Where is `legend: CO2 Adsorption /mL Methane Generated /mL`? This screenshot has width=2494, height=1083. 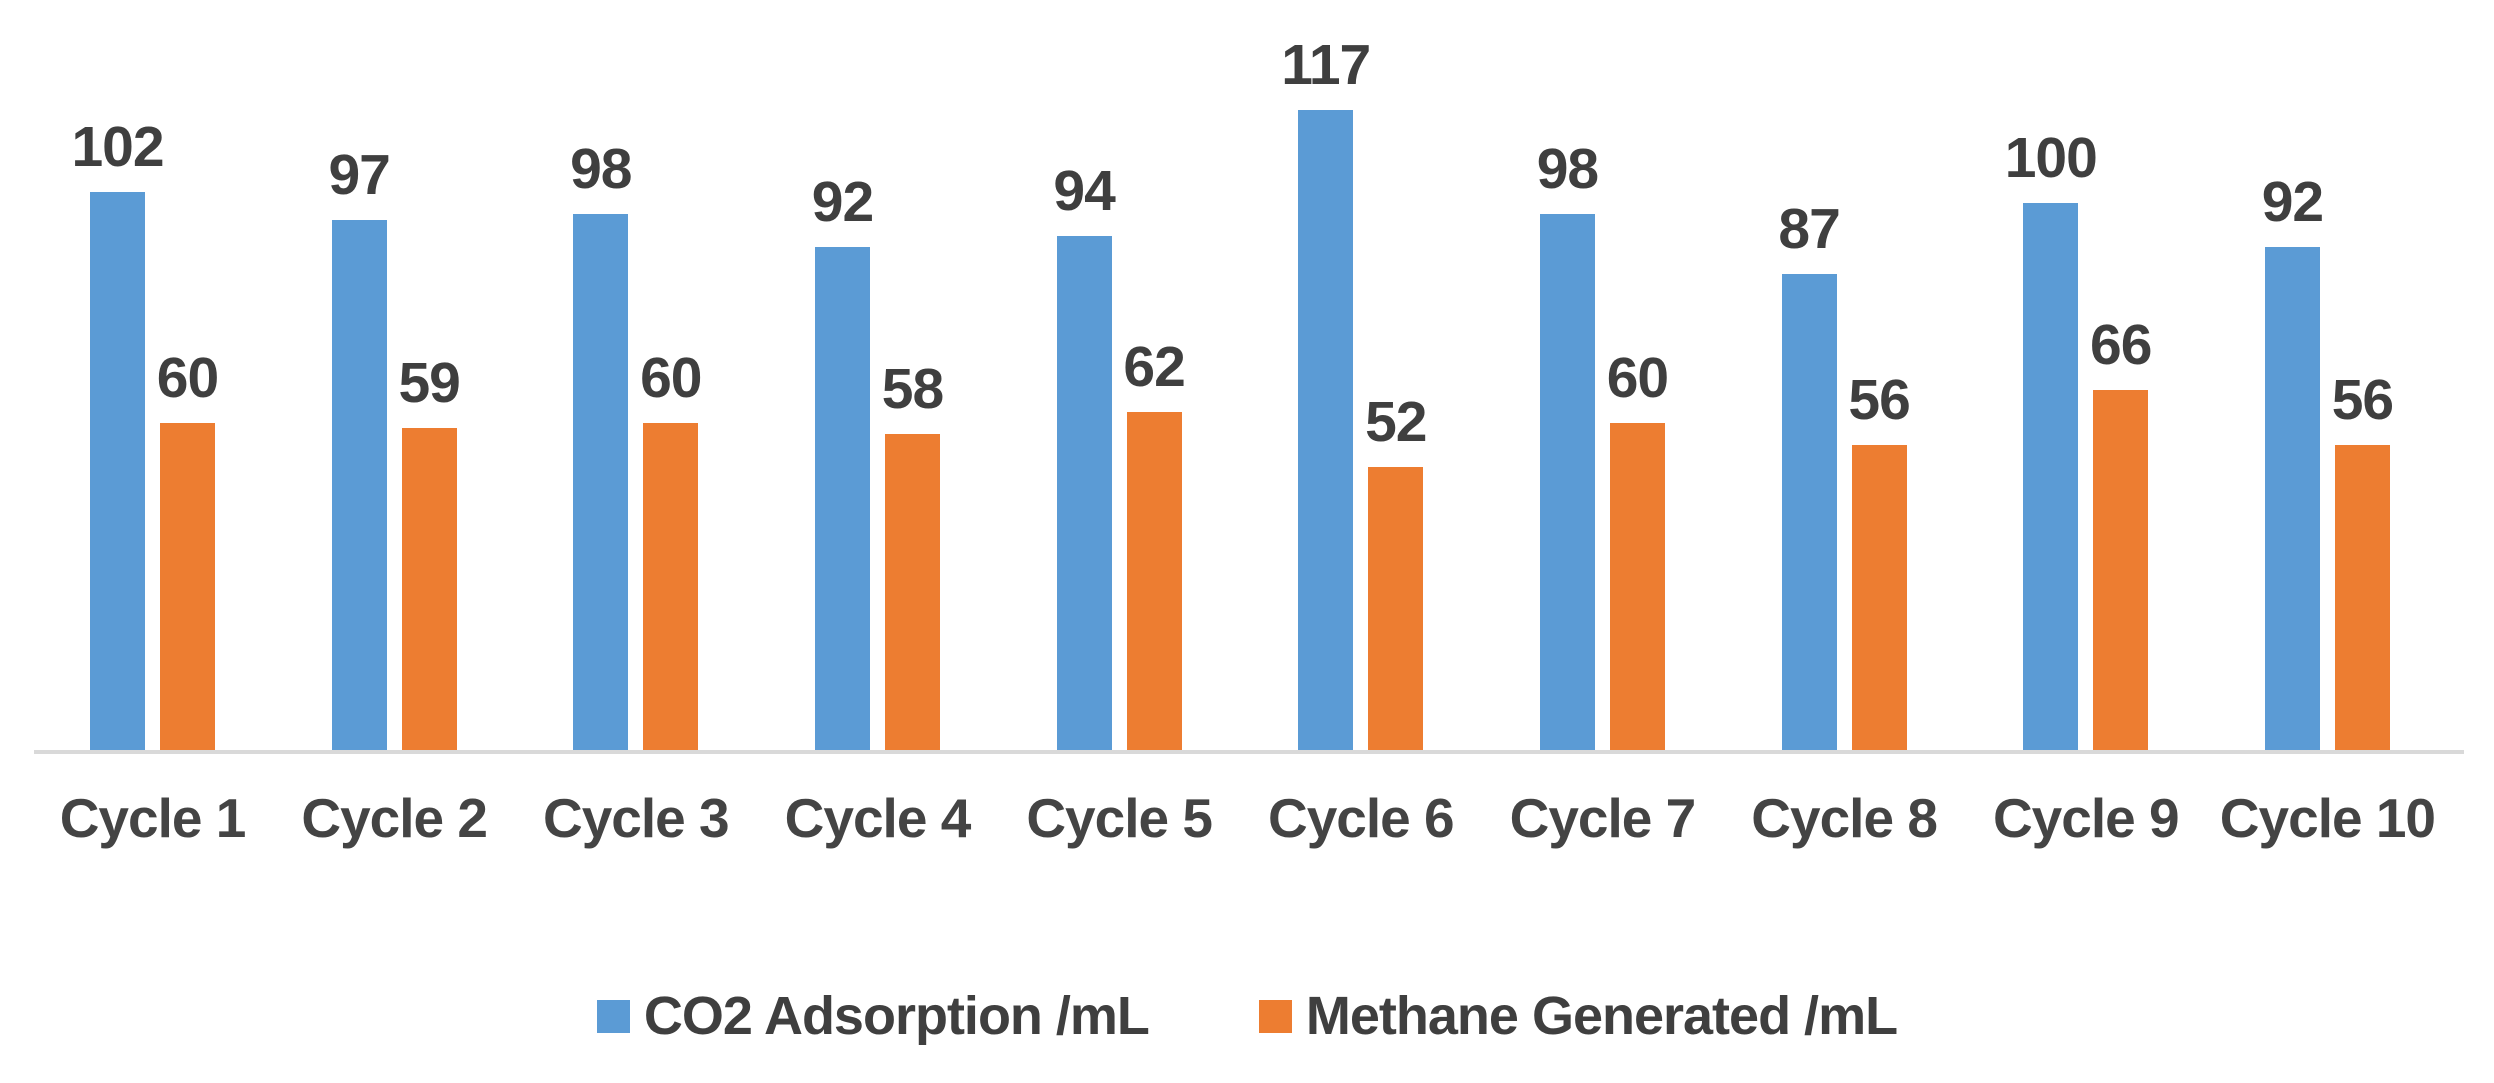
legend: CO2 Adsorption /mL Methane Generated /mL is located at coordinates (1247, 1016).